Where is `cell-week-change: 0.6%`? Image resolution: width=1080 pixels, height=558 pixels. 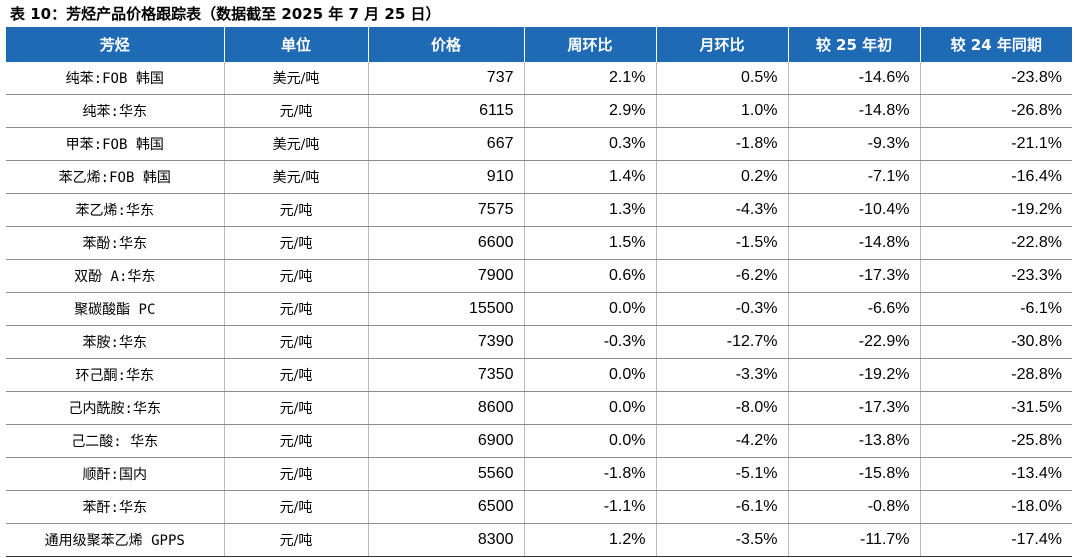 cell-week-change: 0.6% is located at coordinates (589, 276).